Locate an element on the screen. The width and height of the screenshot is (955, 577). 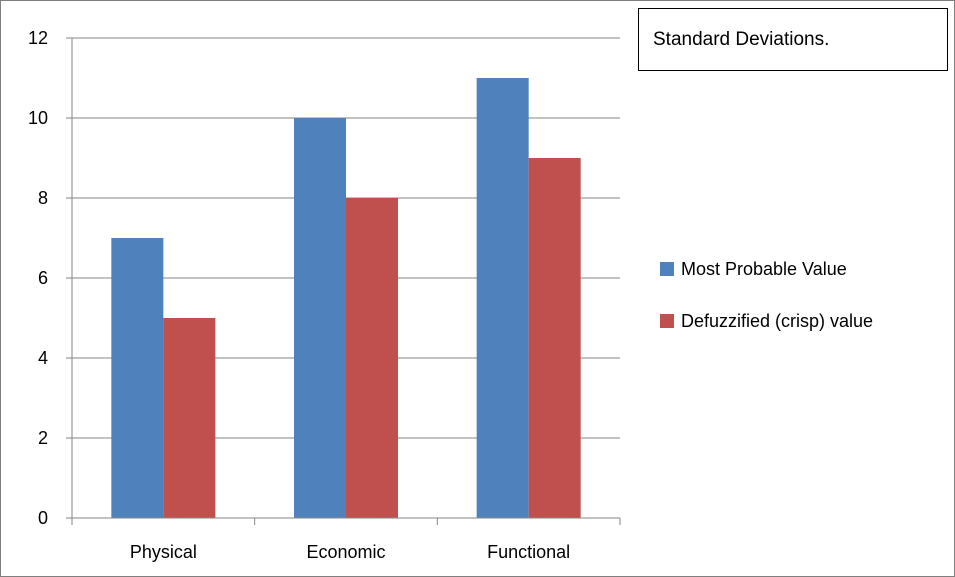
chart-title: Standard Deviations. is located at coordinates (793, 39).